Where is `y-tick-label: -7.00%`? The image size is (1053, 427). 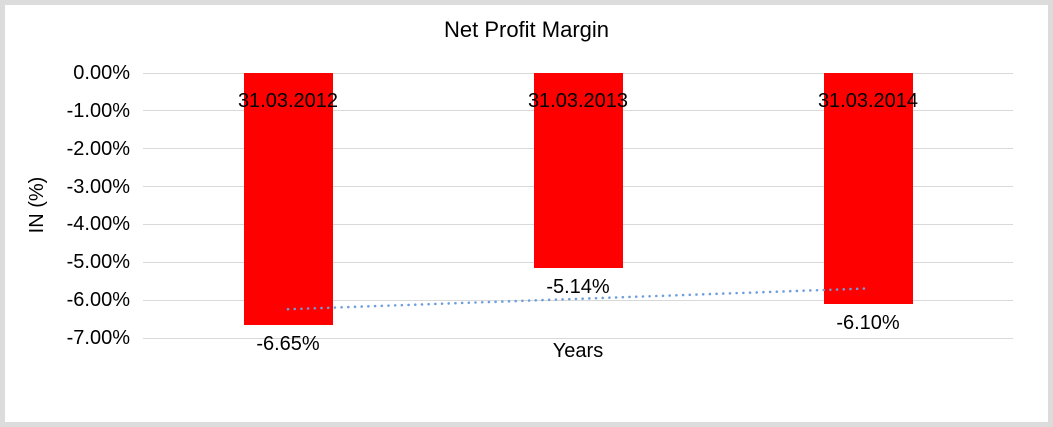 y-tick-label: -7.00% is located at coordinates (98, 338).